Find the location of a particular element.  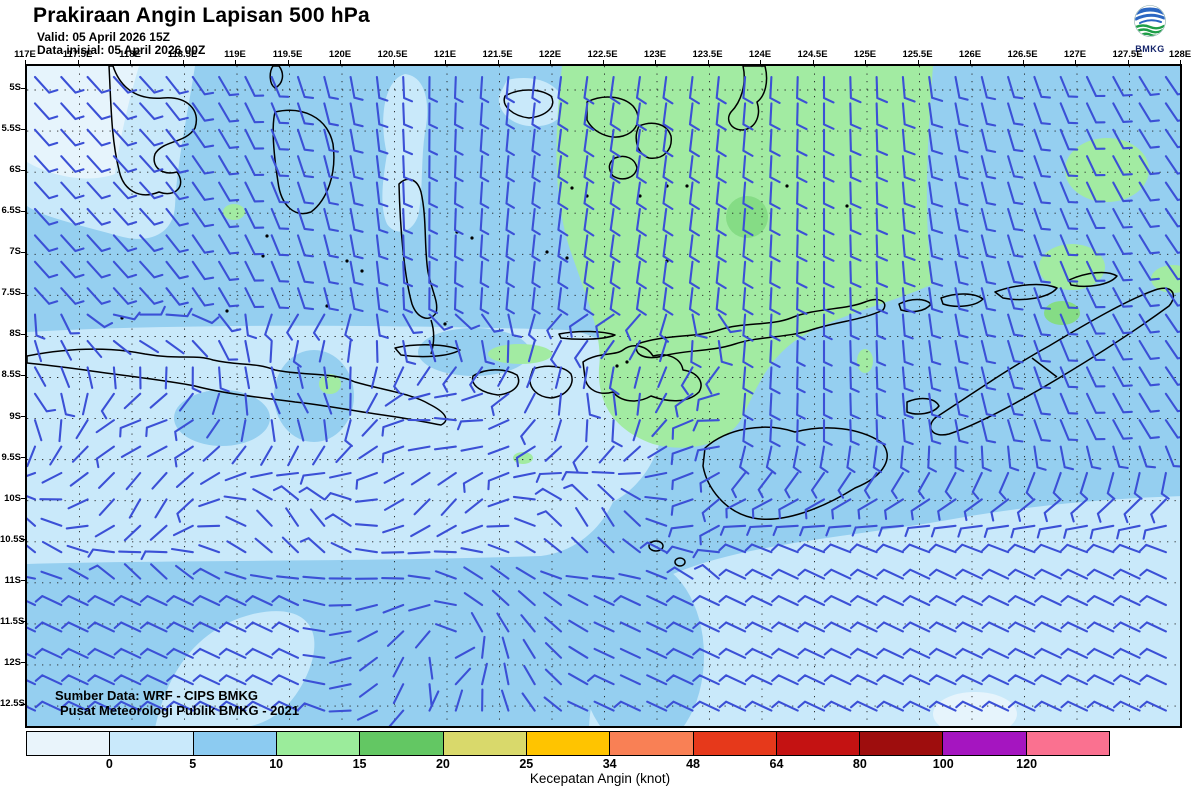

lon-tick-label: 122E is located at coordinates (550, 54).